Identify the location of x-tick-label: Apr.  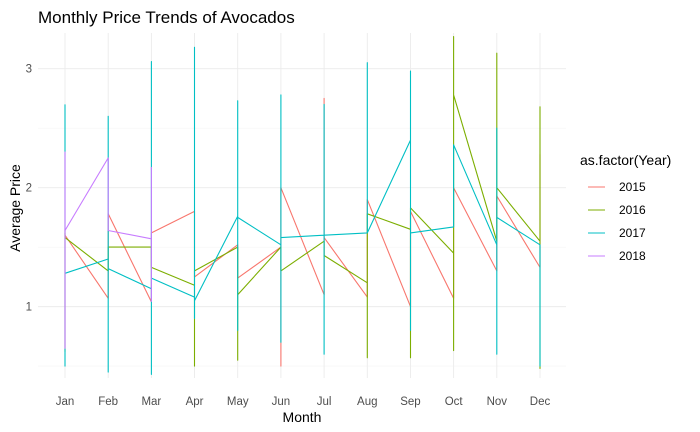
(195, 402).